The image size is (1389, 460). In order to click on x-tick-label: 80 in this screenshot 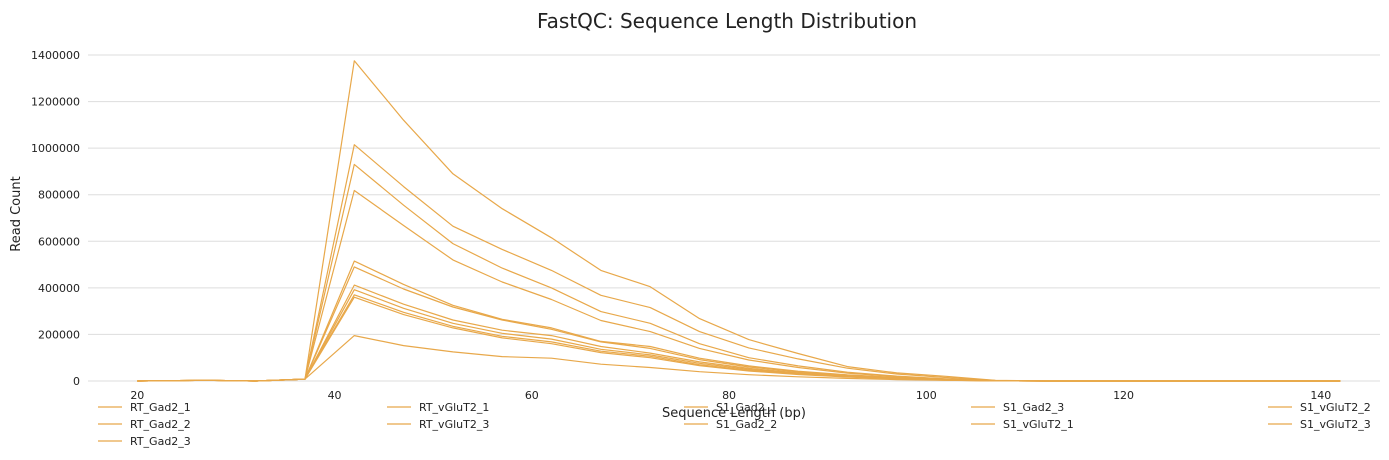, I will do `click(729, 395)`.